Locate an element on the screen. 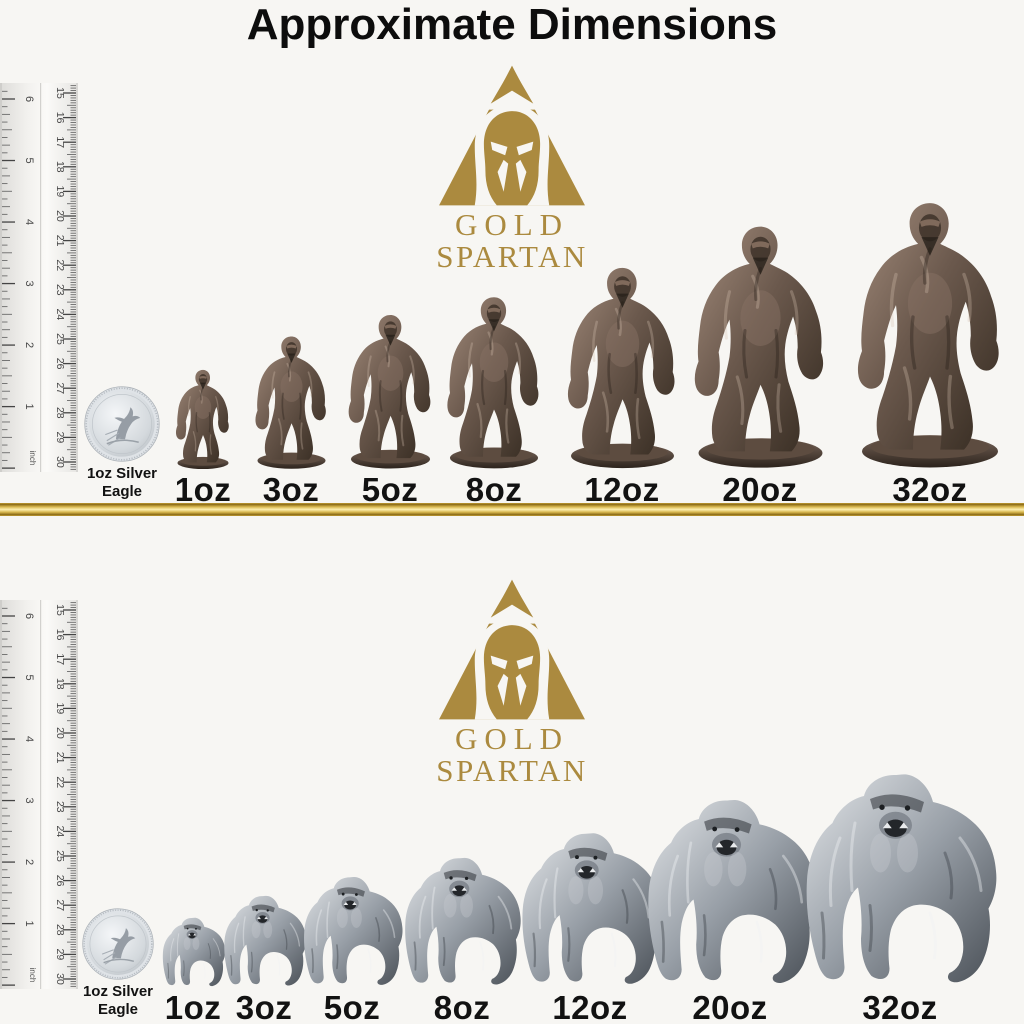 This screenshot has height=1024, width=1024. weight-label-gorilla-20oz: 20oz is located at coordinates (730, 1006).